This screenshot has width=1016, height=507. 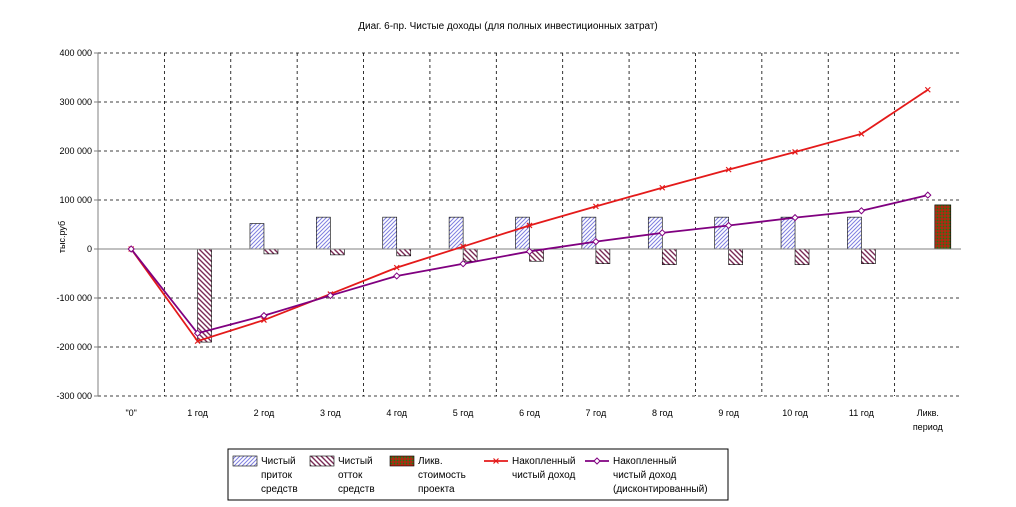 I want to click on legend-inflow-label: Чистый, so click(x=278, y=461).